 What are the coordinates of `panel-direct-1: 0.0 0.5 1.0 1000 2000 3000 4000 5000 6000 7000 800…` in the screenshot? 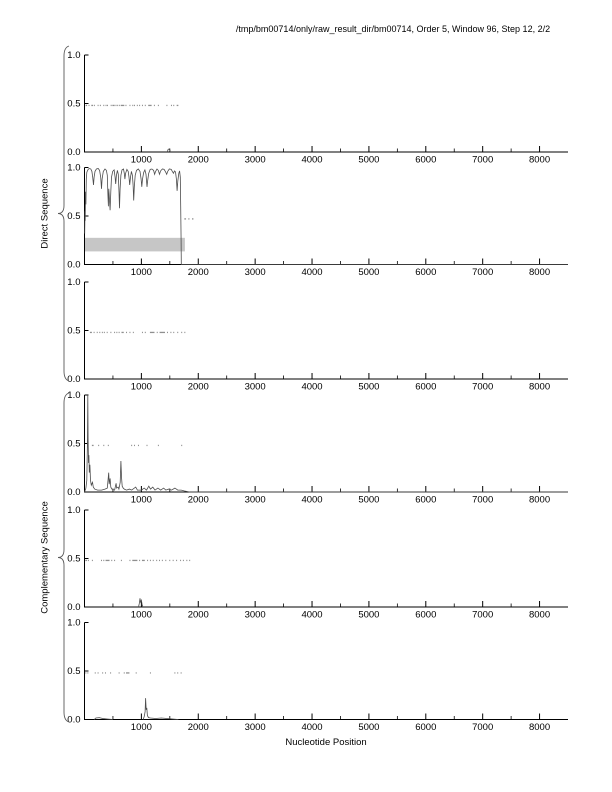 It's located at (317, 108).